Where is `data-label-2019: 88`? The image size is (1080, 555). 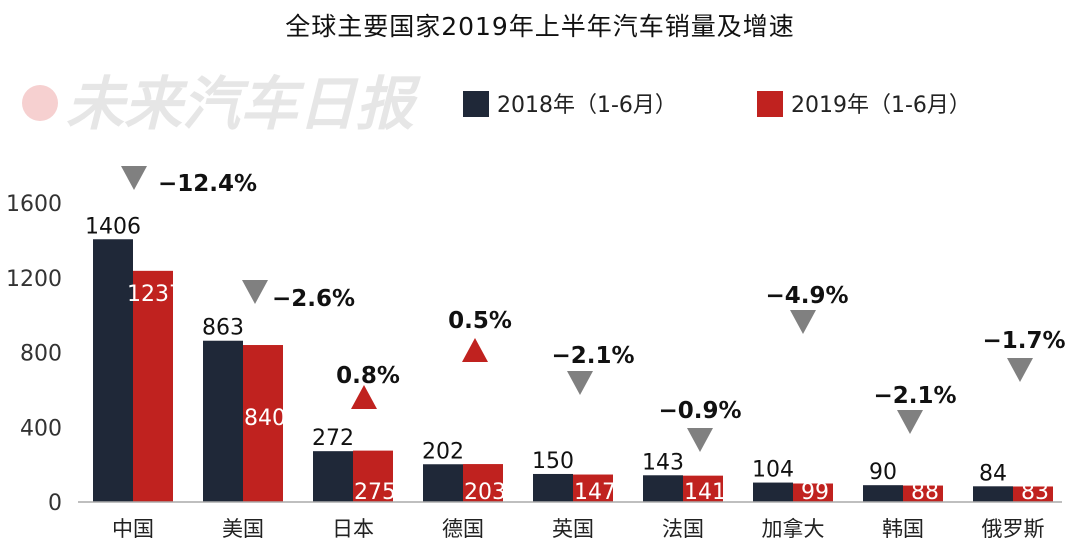
data-label-2019: 88 is located at coordinates (925, 492).